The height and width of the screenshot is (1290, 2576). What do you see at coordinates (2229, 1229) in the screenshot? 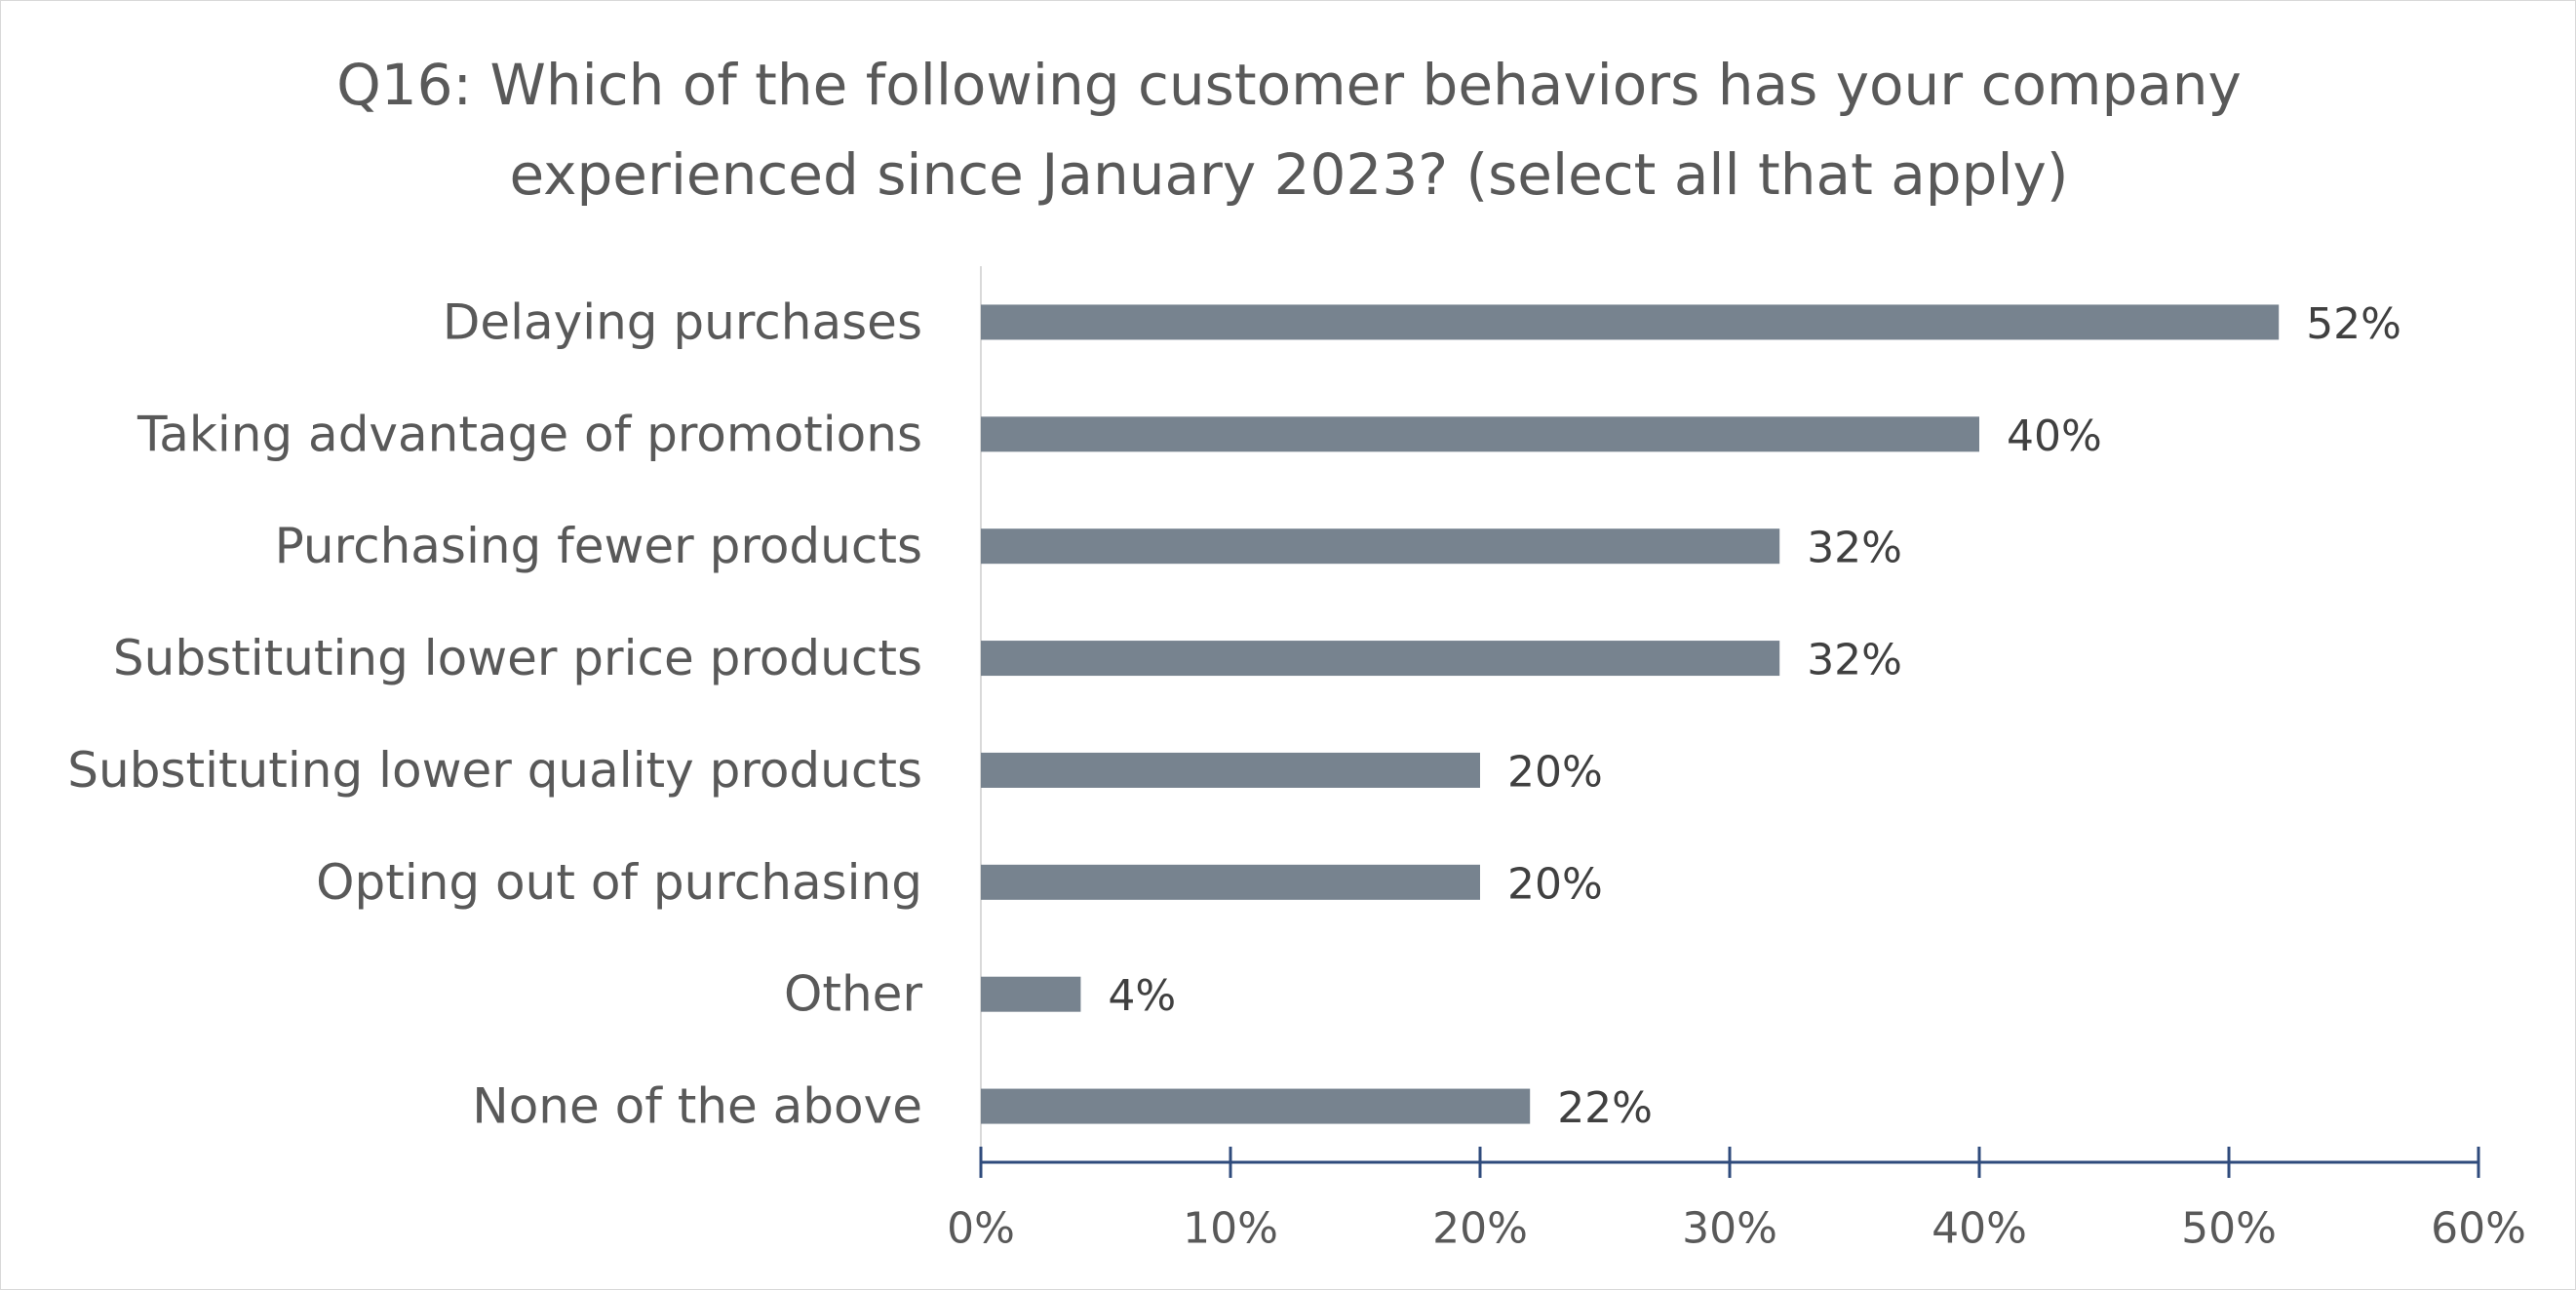
I see `x-tick-label: 50%` at bounding box center [2229, 1229].